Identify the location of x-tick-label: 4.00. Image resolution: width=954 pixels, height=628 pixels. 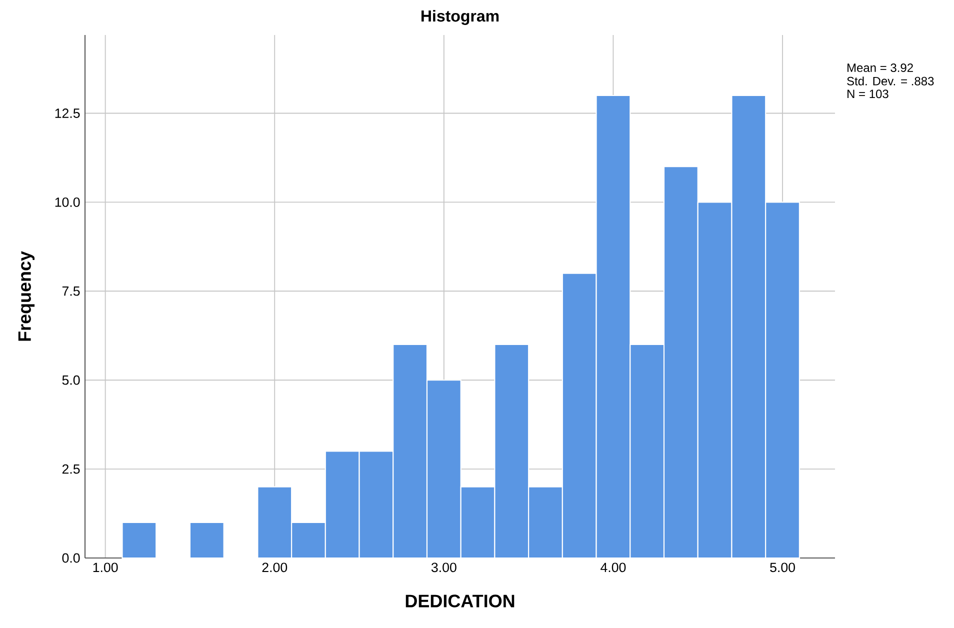
(613, 567).